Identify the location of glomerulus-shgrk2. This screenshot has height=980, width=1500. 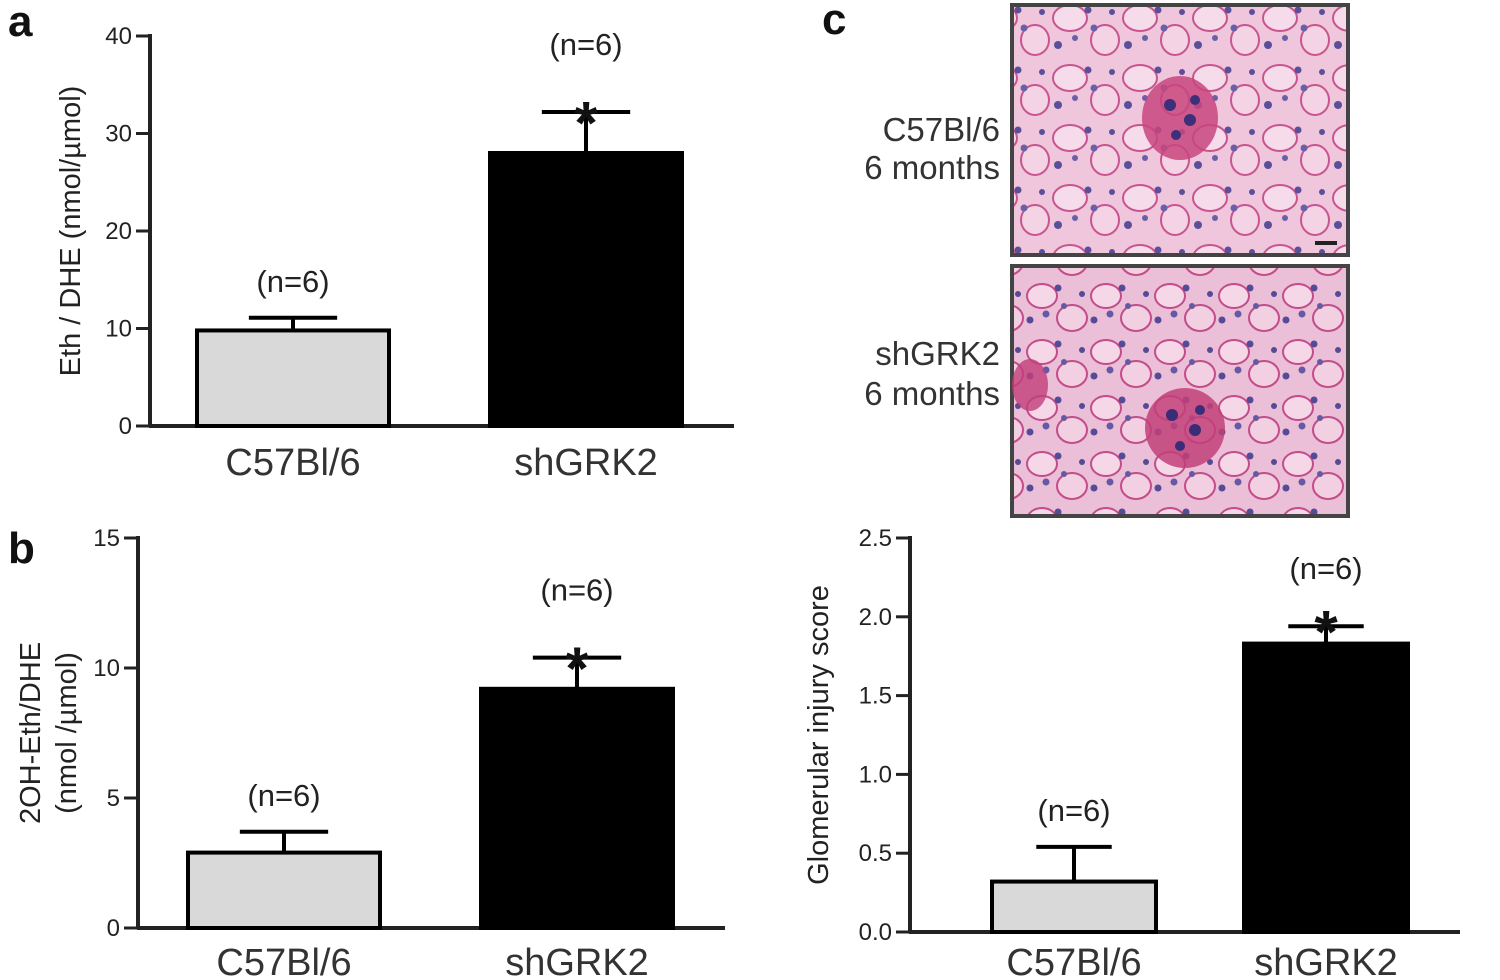
(1118, 413).